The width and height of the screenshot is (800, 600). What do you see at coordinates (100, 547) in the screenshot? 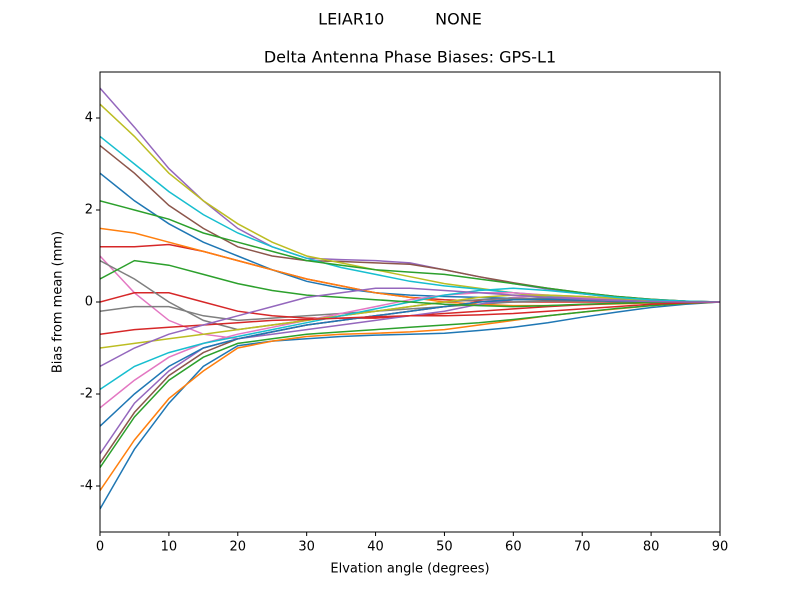
I see `x-tick-label: 0` at bounding box center [100, 547].